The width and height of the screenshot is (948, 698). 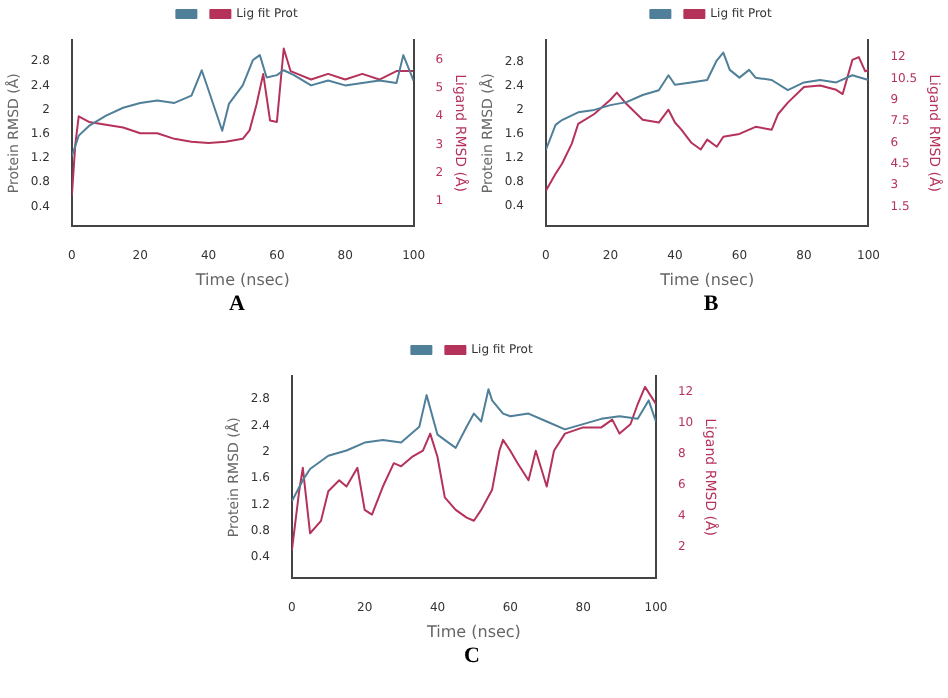 I want to click on text: C, so click(x=472, y=656).